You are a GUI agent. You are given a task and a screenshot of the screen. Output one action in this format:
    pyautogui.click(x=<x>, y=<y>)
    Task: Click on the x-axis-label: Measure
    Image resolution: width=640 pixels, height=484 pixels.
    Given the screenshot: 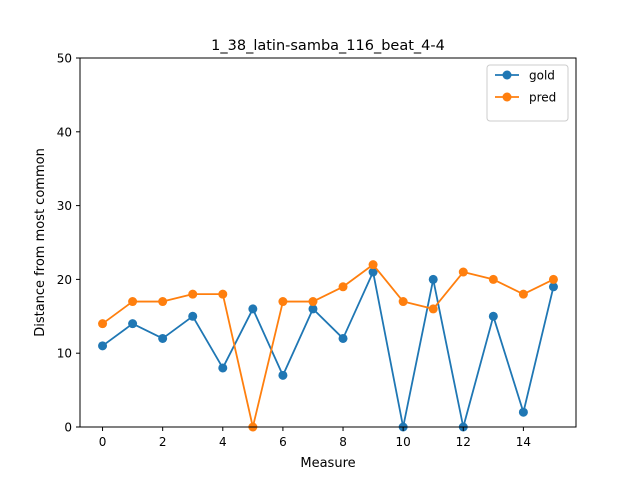 What is the action you would take?
    pyautogui.click(x=327, y=463)
    